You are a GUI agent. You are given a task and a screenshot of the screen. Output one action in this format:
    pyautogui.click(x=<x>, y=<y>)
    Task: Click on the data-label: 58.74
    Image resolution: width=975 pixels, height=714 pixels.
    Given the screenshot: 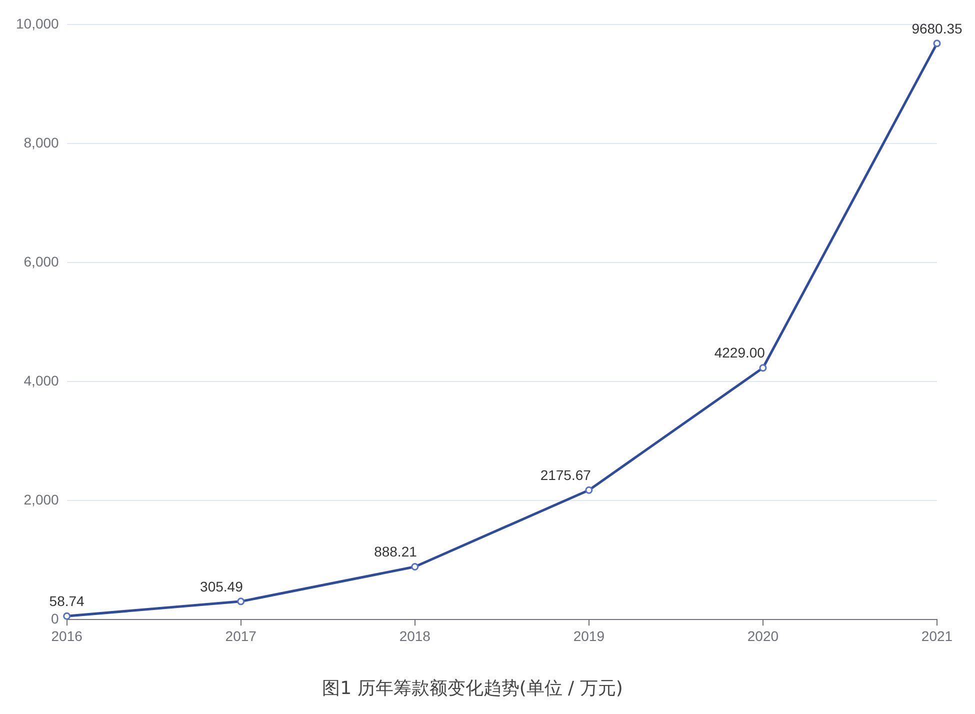 What is the action you would take?
    pyautogui.click(x=67, y=600)
    